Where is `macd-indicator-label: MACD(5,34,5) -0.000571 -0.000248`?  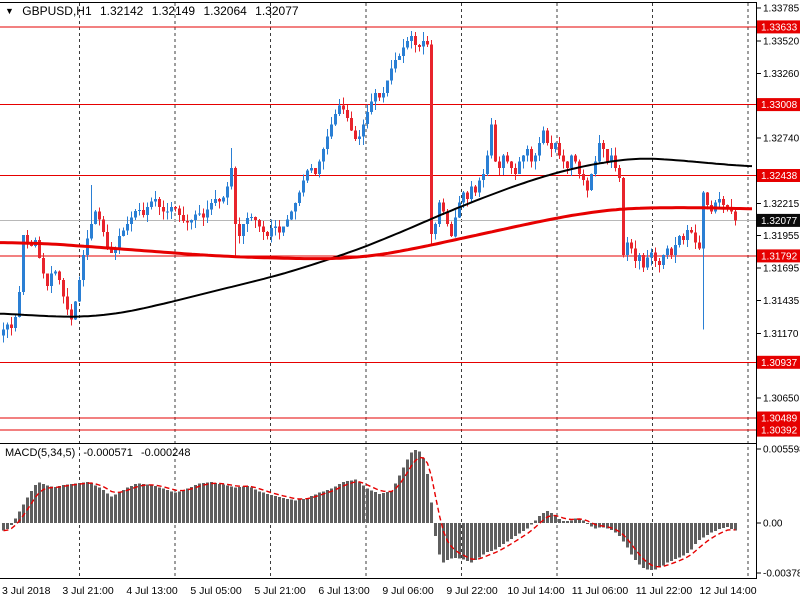 macd-indicator-label: MACD(5,34,5) -0.000571 -0.000248 is located at coordinates (100, 453).